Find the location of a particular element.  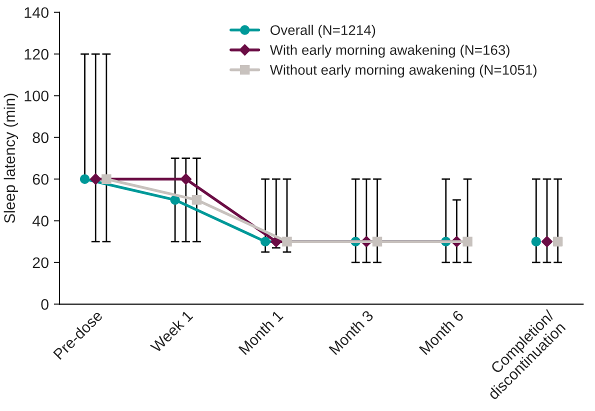

legend-label: Overall (N=1214) is located at coordinates (323, 31).